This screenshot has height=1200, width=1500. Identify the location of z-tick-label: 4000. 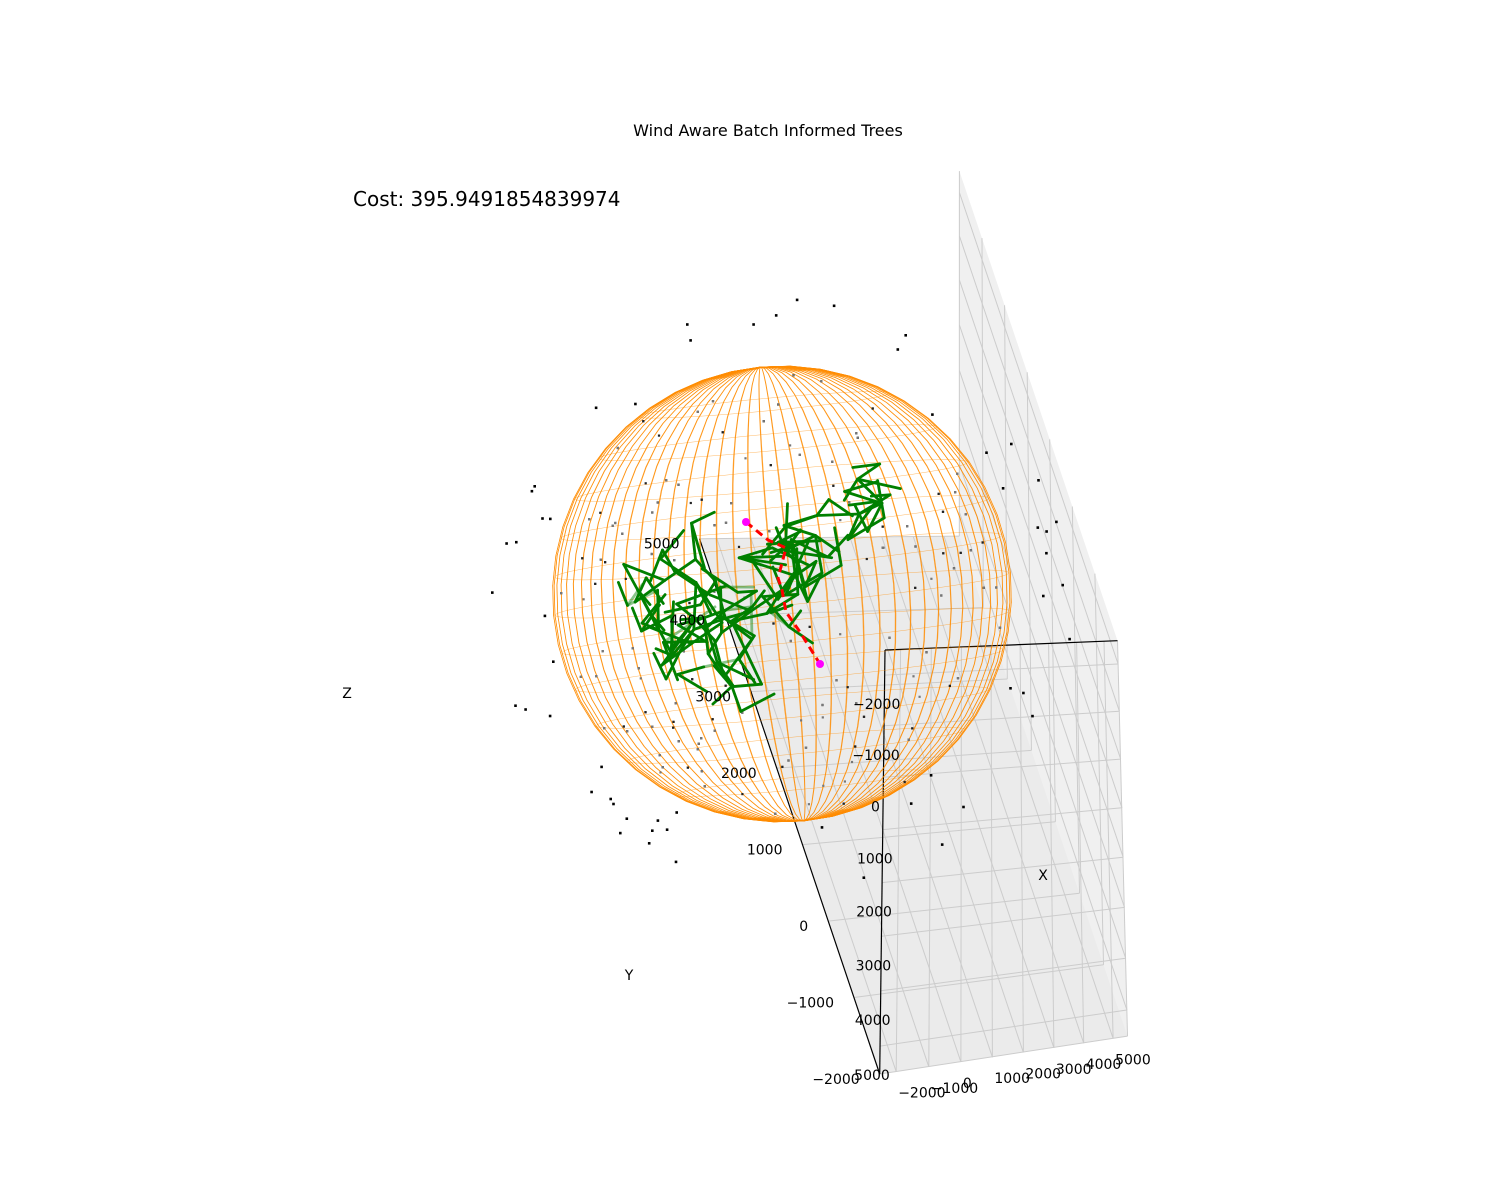
(688, 621).